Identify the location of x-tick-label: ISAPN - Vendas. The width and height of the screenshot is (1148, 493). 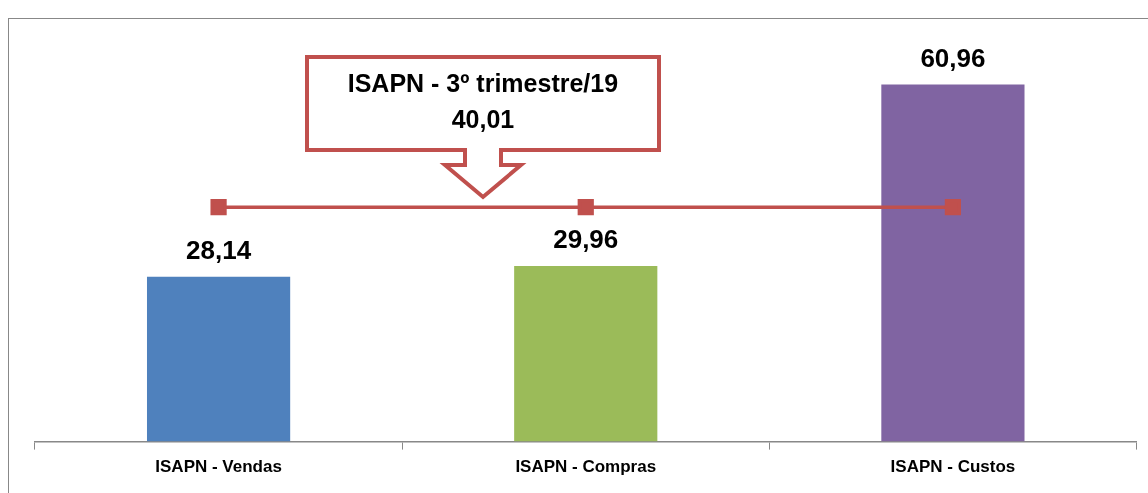
(218, 467).